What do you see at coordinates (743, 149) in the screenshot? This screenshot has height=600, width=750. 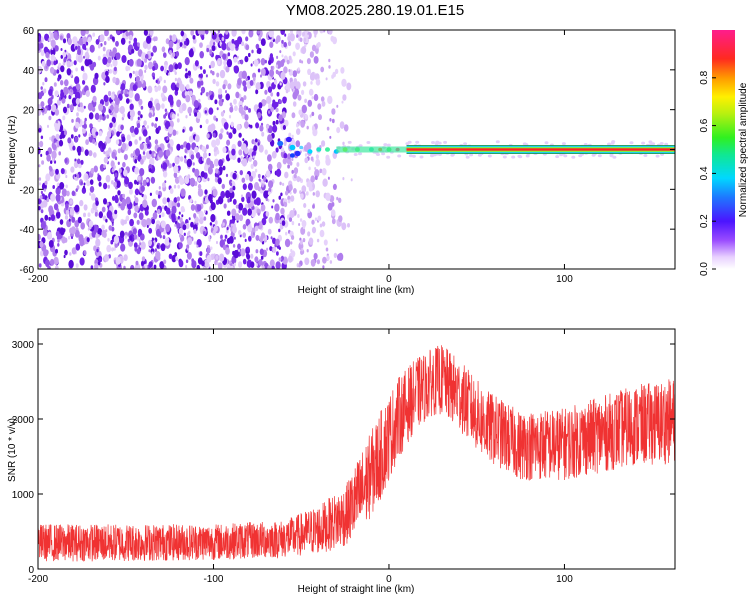 I see `colorbar-label: Normalized spectral amplitude` at bounding box center [743, 149].